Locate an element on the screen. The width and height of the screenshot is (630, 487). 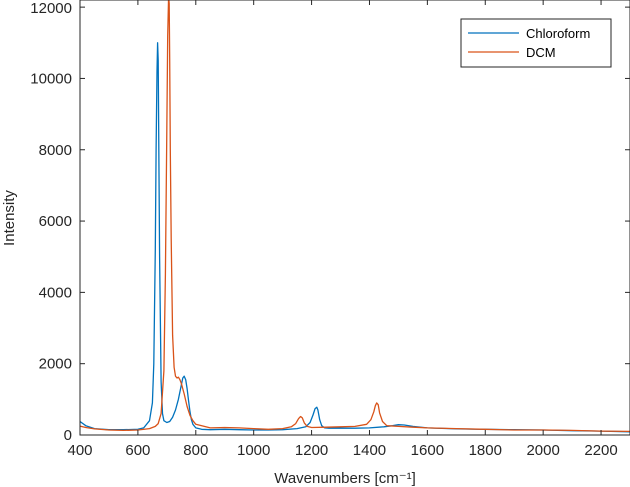
x-tick-label: 1400 is located at coordinates (369, 450).